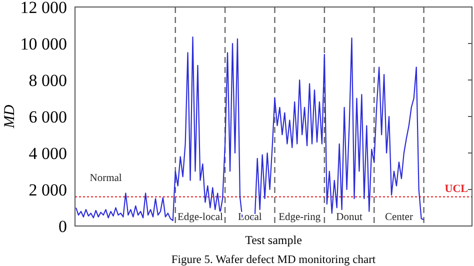 The height and width of the screenshot is (266, 474). Describe the element at coordinates (47, 190) in the screenshot. I see `y-tick-label: 2 000` at that location.